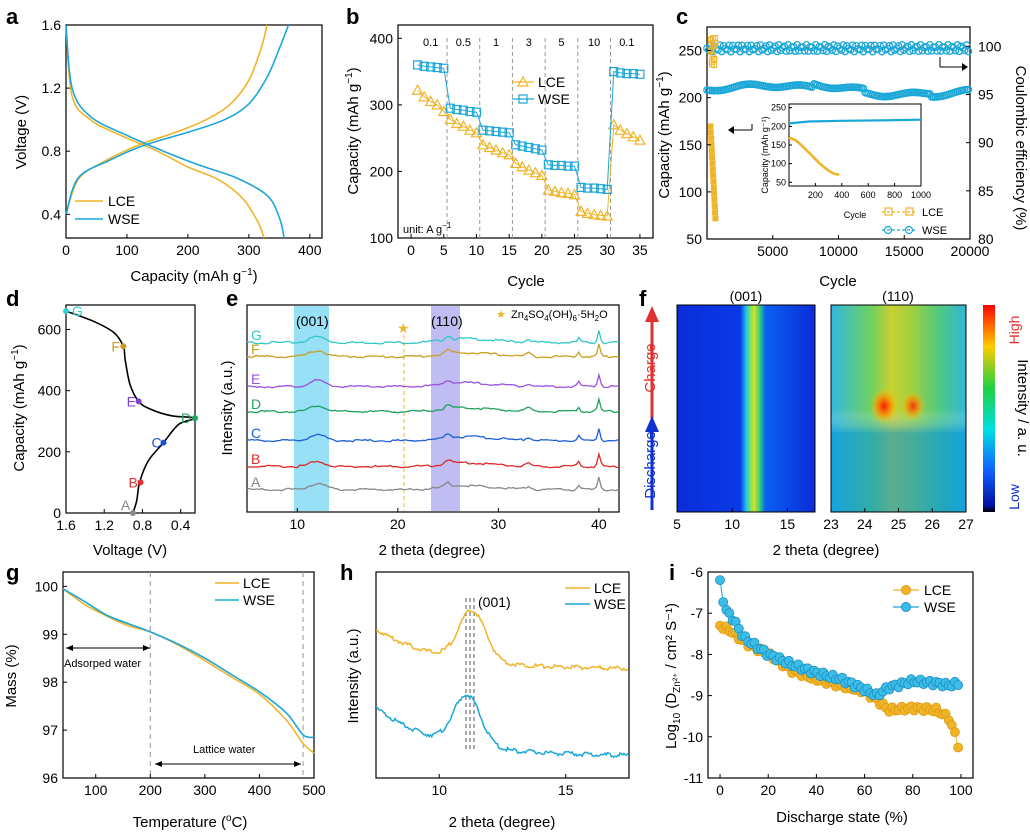 The image size is (1030, 840). I want to click on xticks-h: 10 15, so click(502, 786).